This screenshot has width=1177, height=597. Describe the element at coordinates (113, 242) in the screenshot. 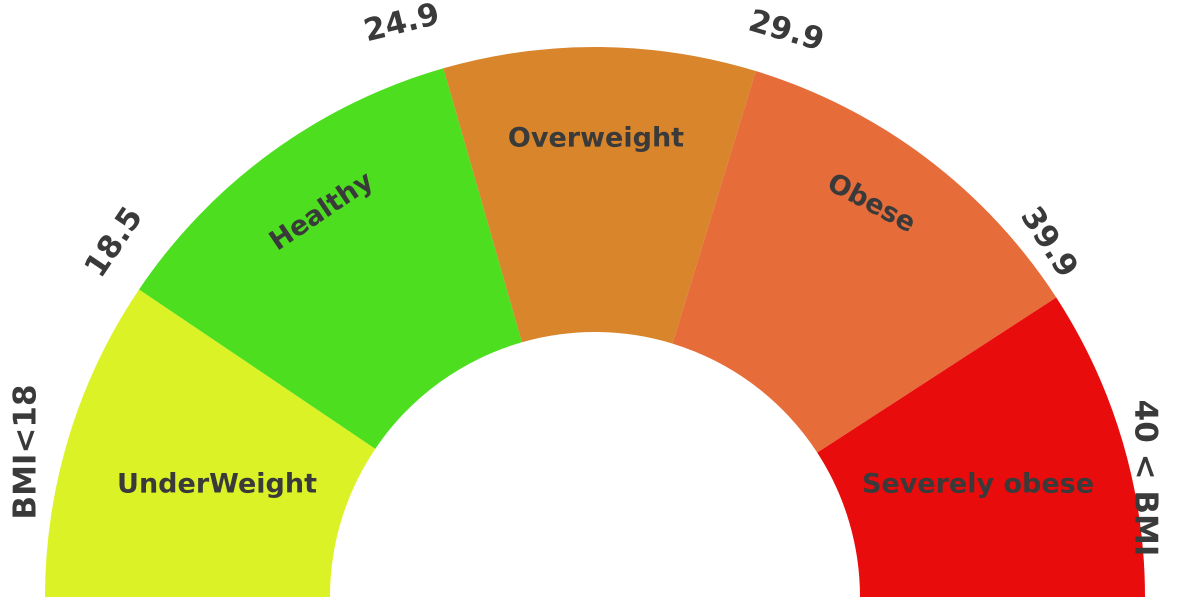

I see `threshold-label-18-5: 18.5` at that location.